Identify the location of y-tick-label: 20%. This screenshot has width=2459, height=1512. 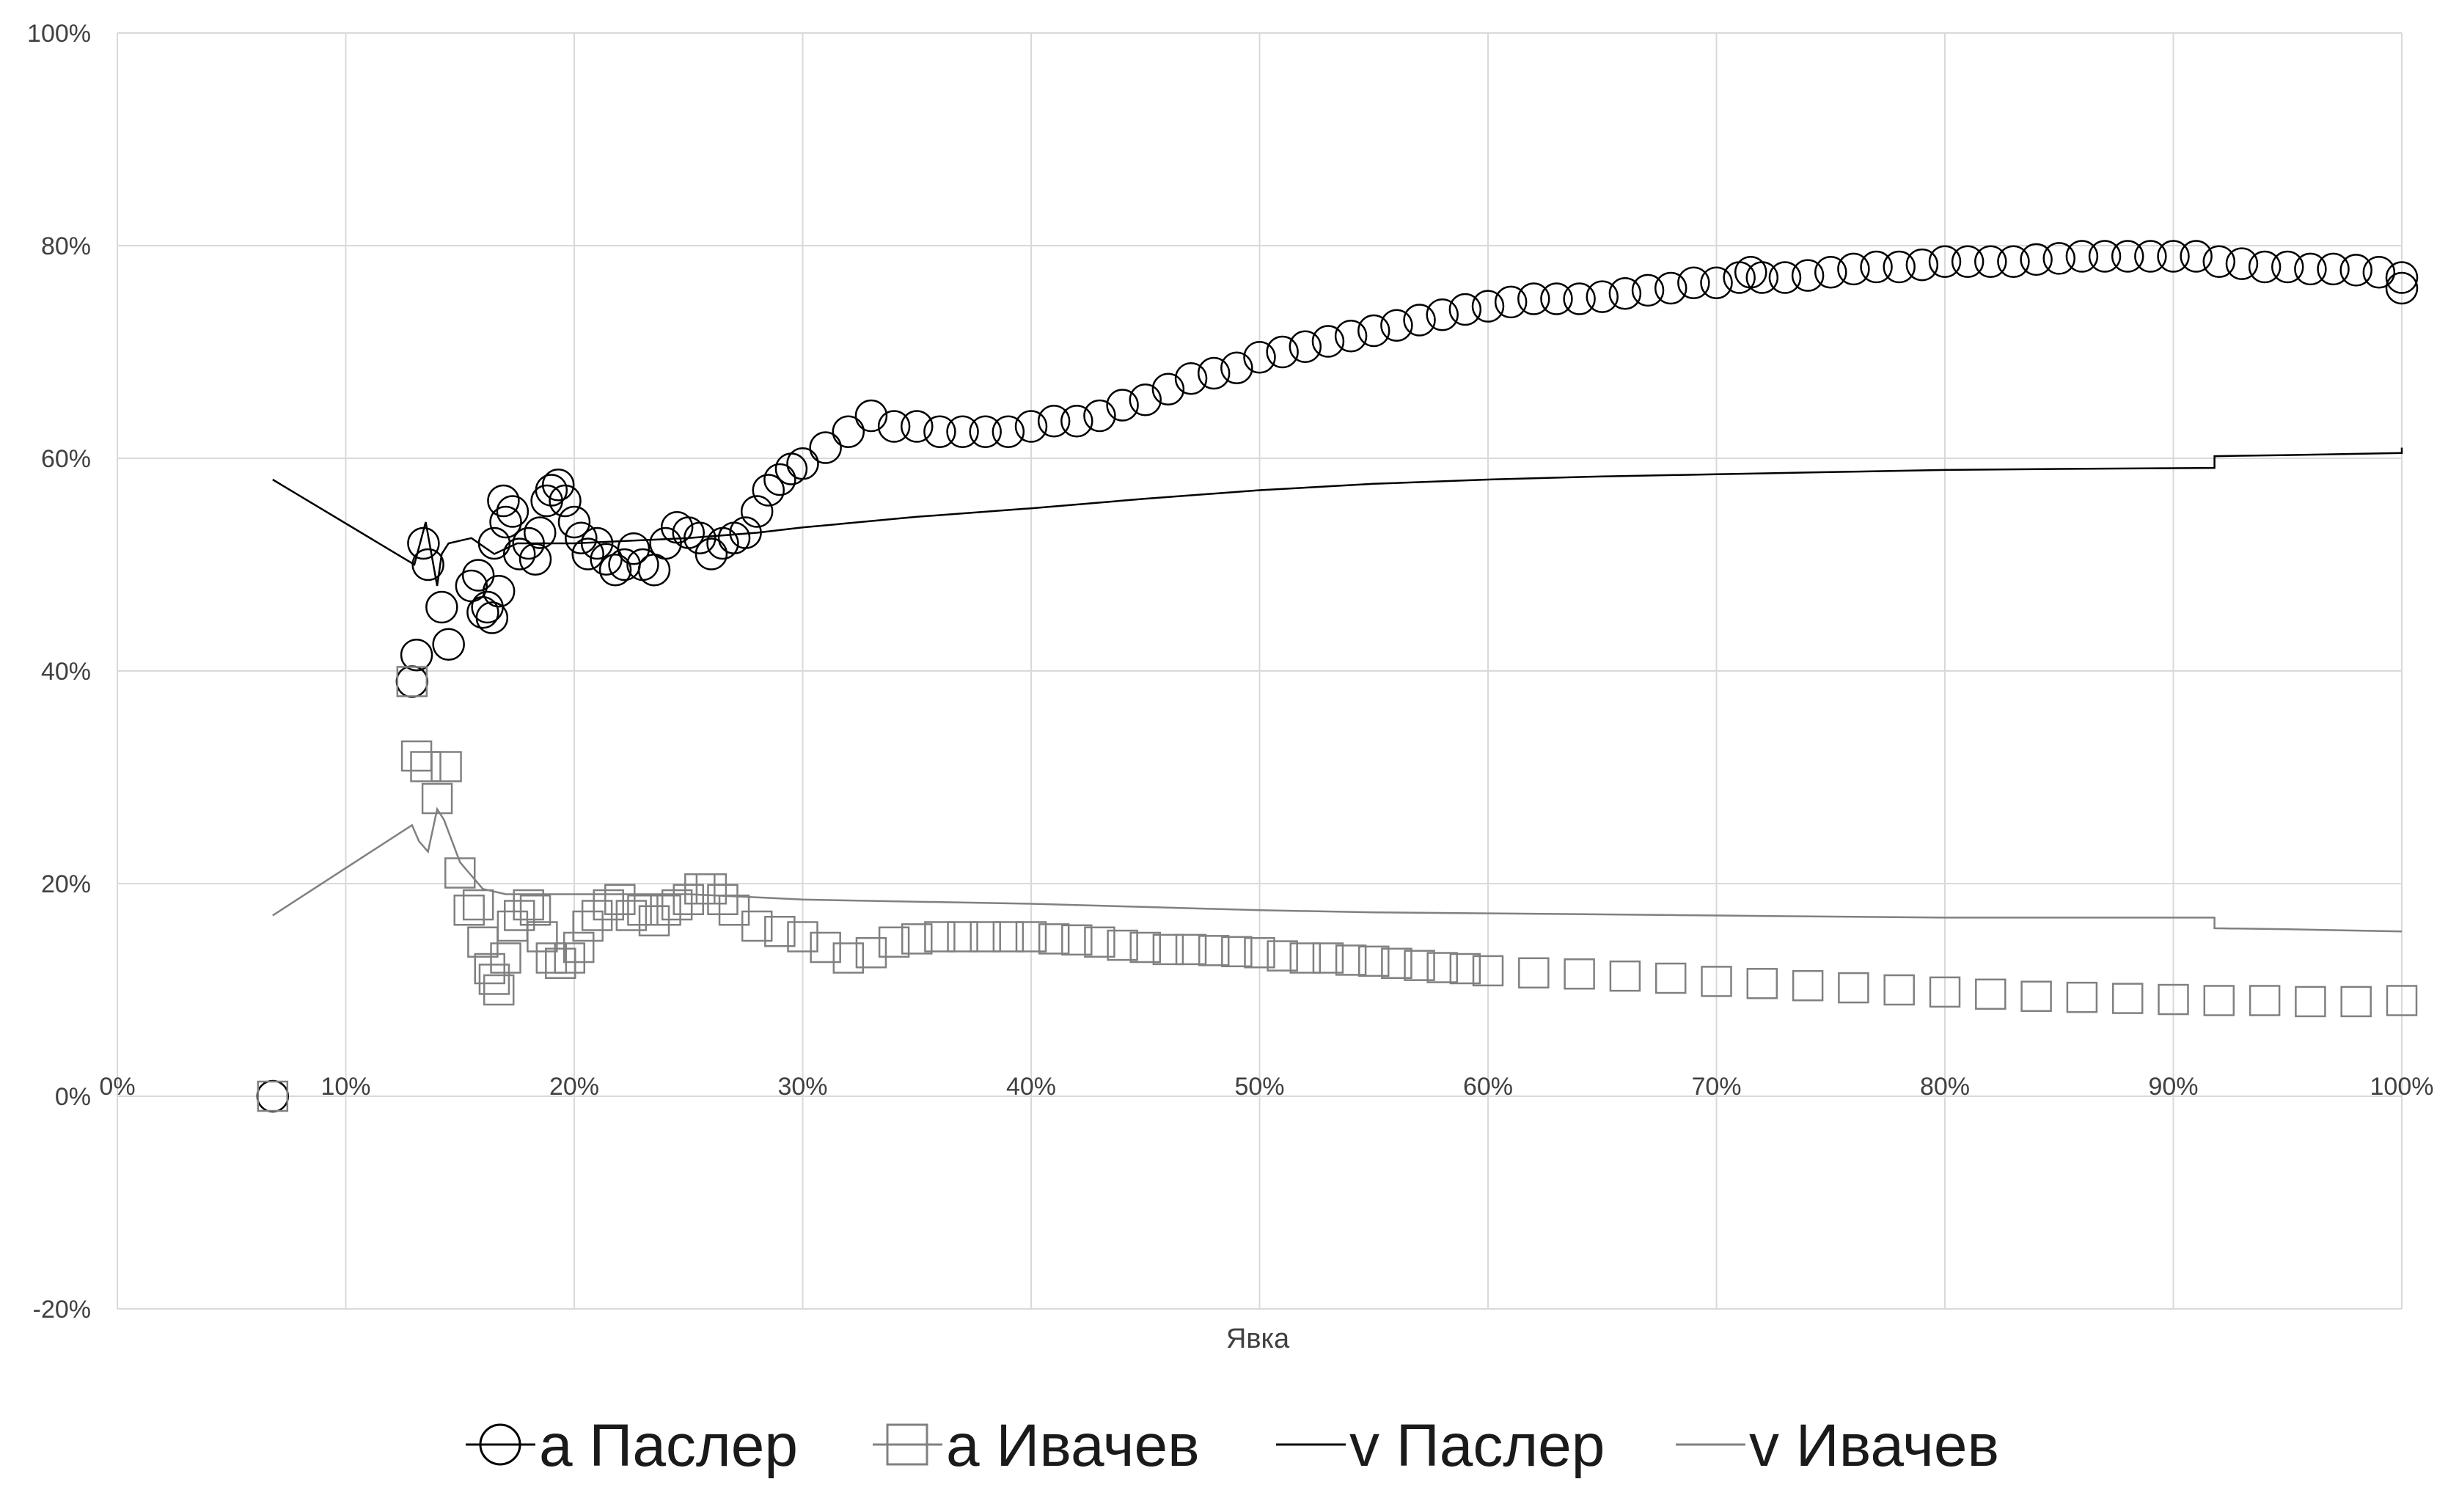
(66, 884).